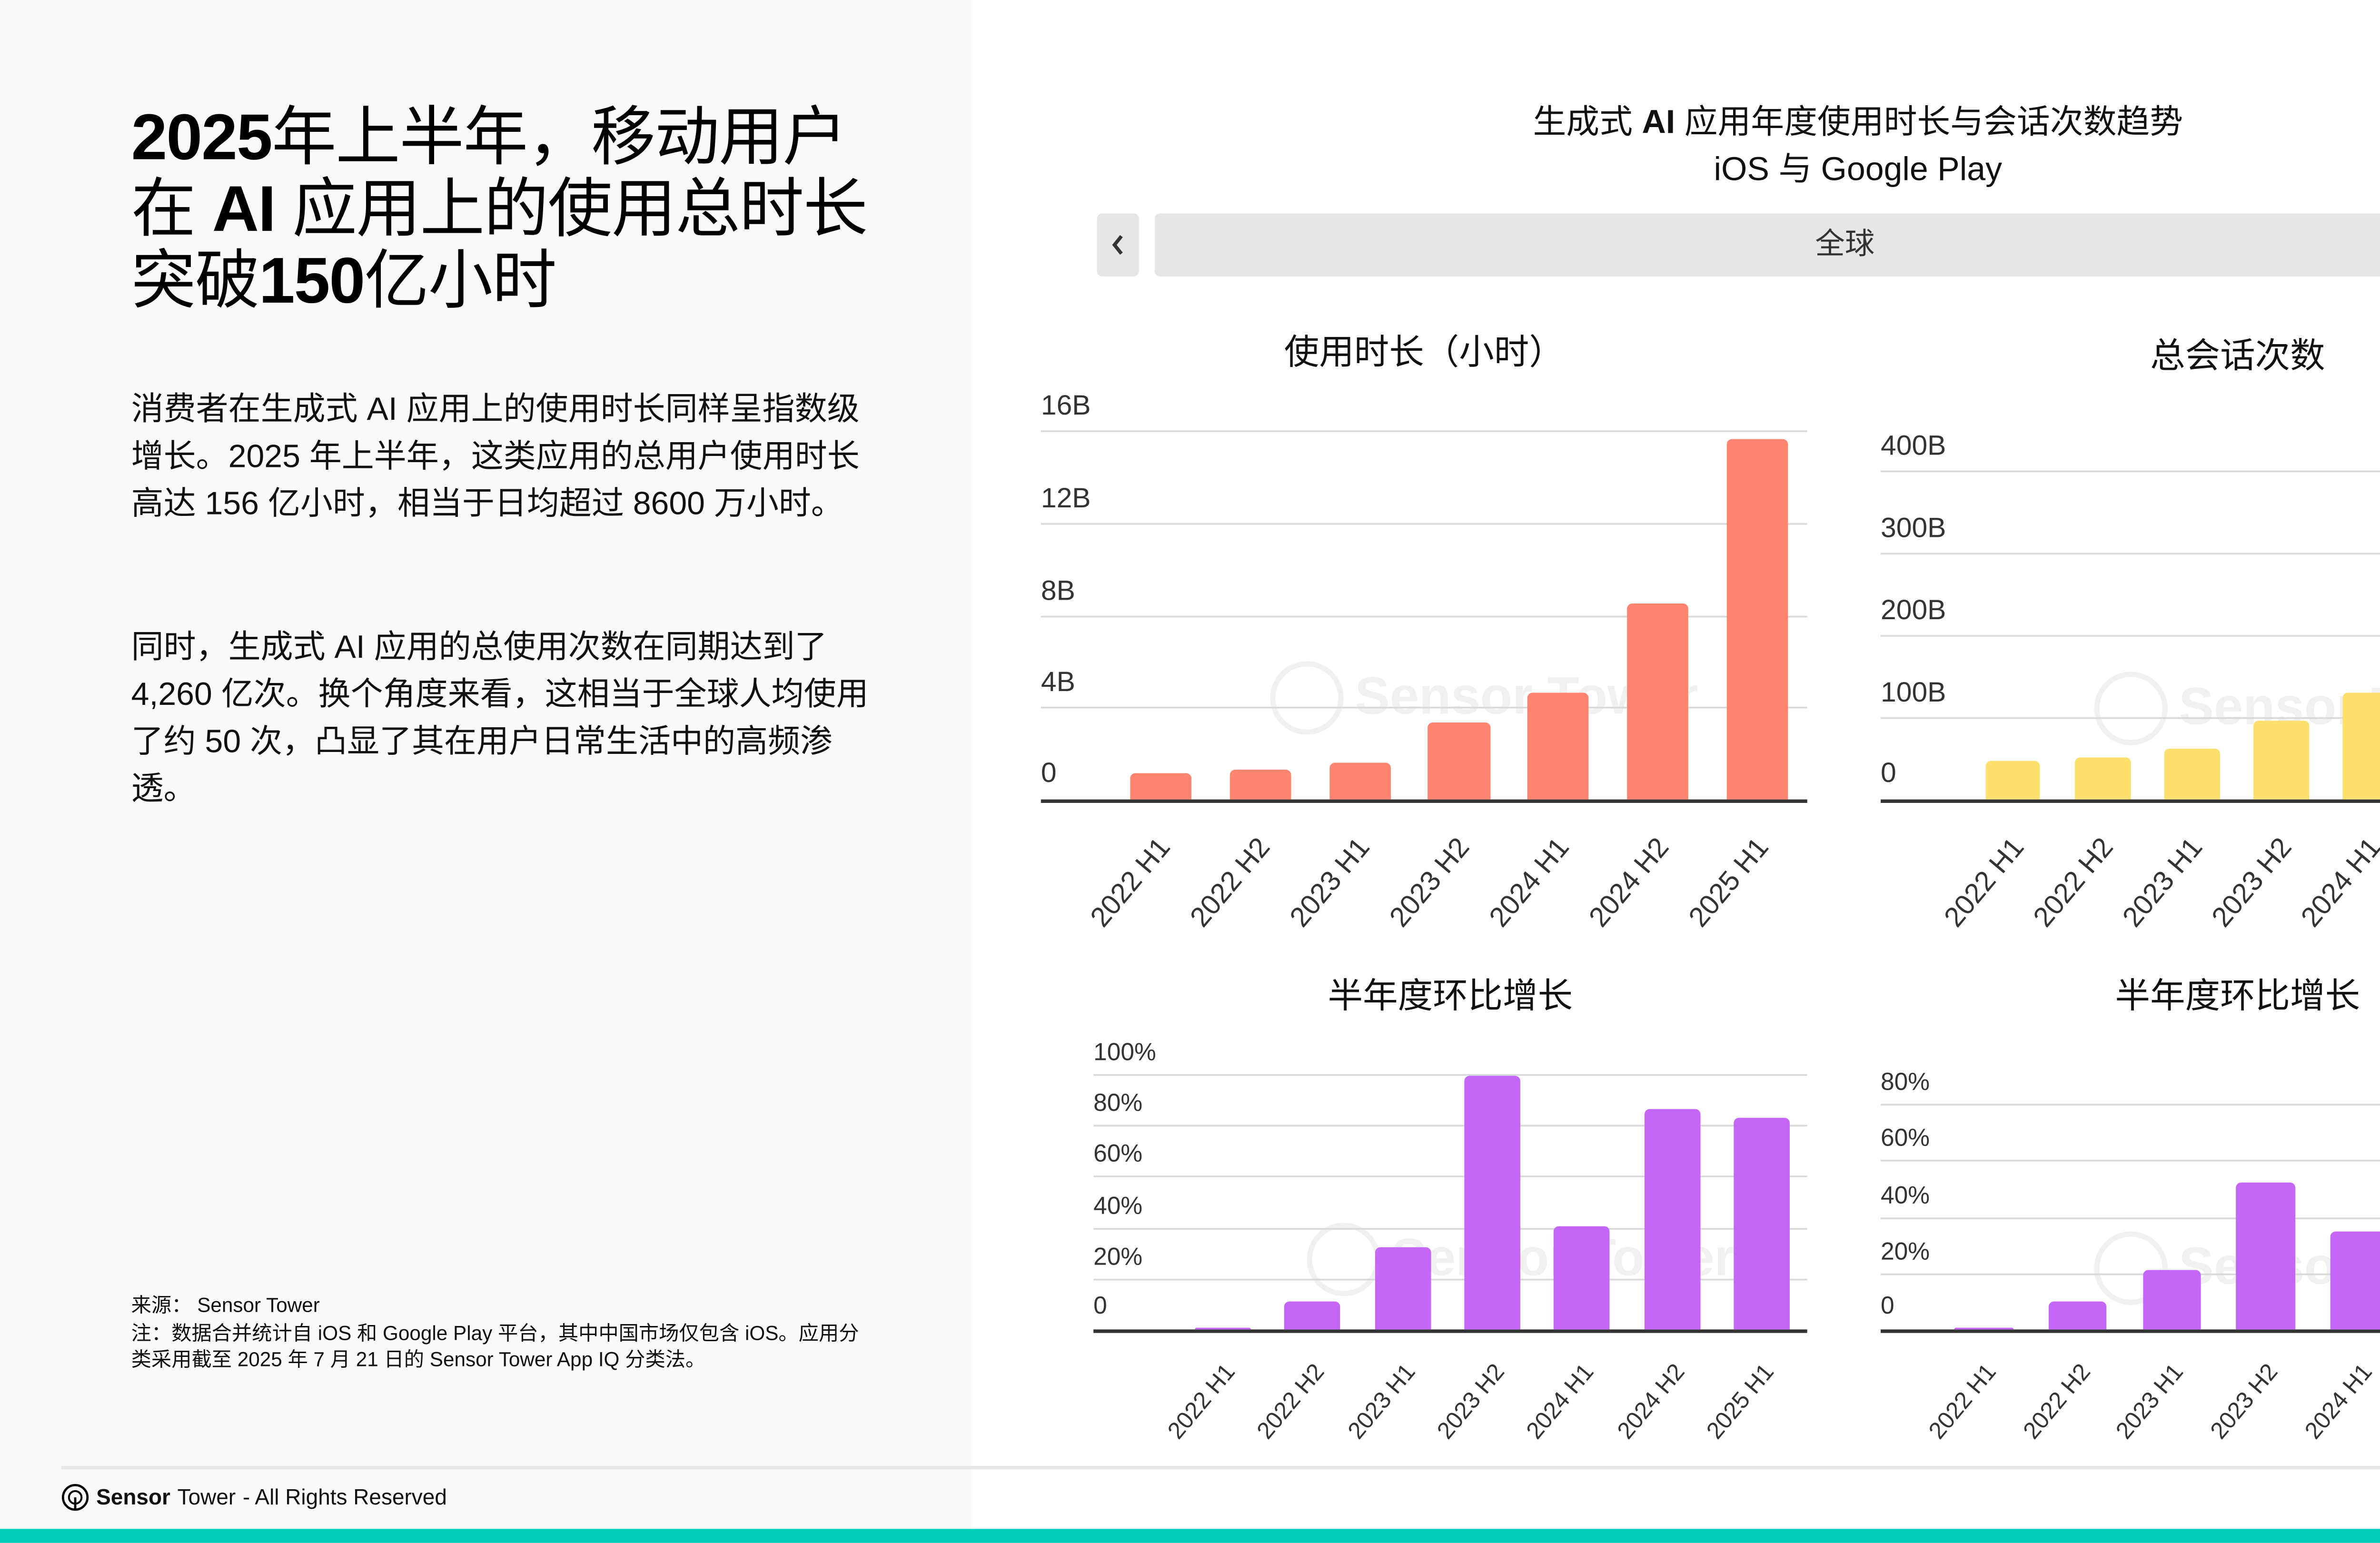 The image size is (2380, 1543). What do you see at coordinates (1220, 1467) in the screenshot?
I see `footer-divider` at bounding box center [1220, 1467].